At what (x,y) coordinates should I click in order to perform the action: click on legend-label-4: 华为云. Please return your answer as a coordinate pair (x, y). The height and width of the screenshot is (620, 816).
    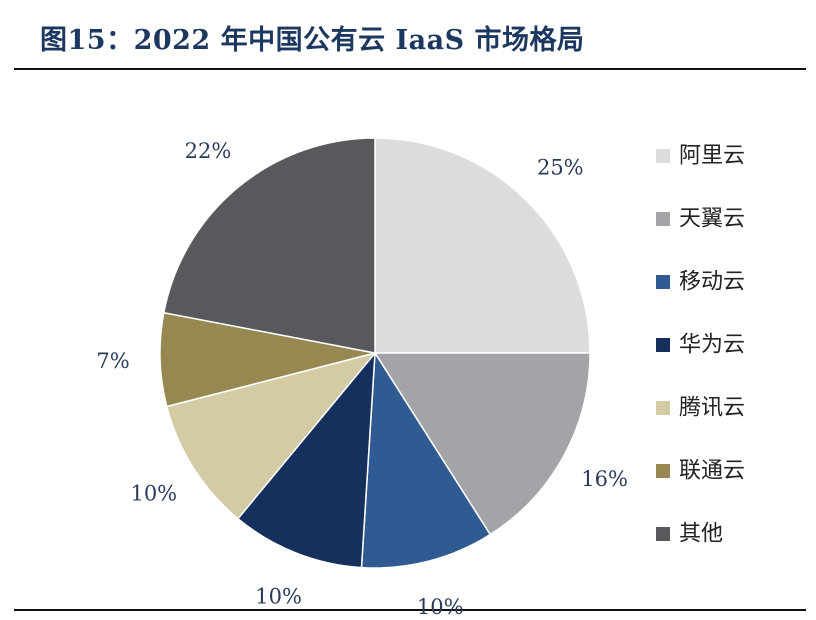
    Looking at the image, I should click on (712, 345).